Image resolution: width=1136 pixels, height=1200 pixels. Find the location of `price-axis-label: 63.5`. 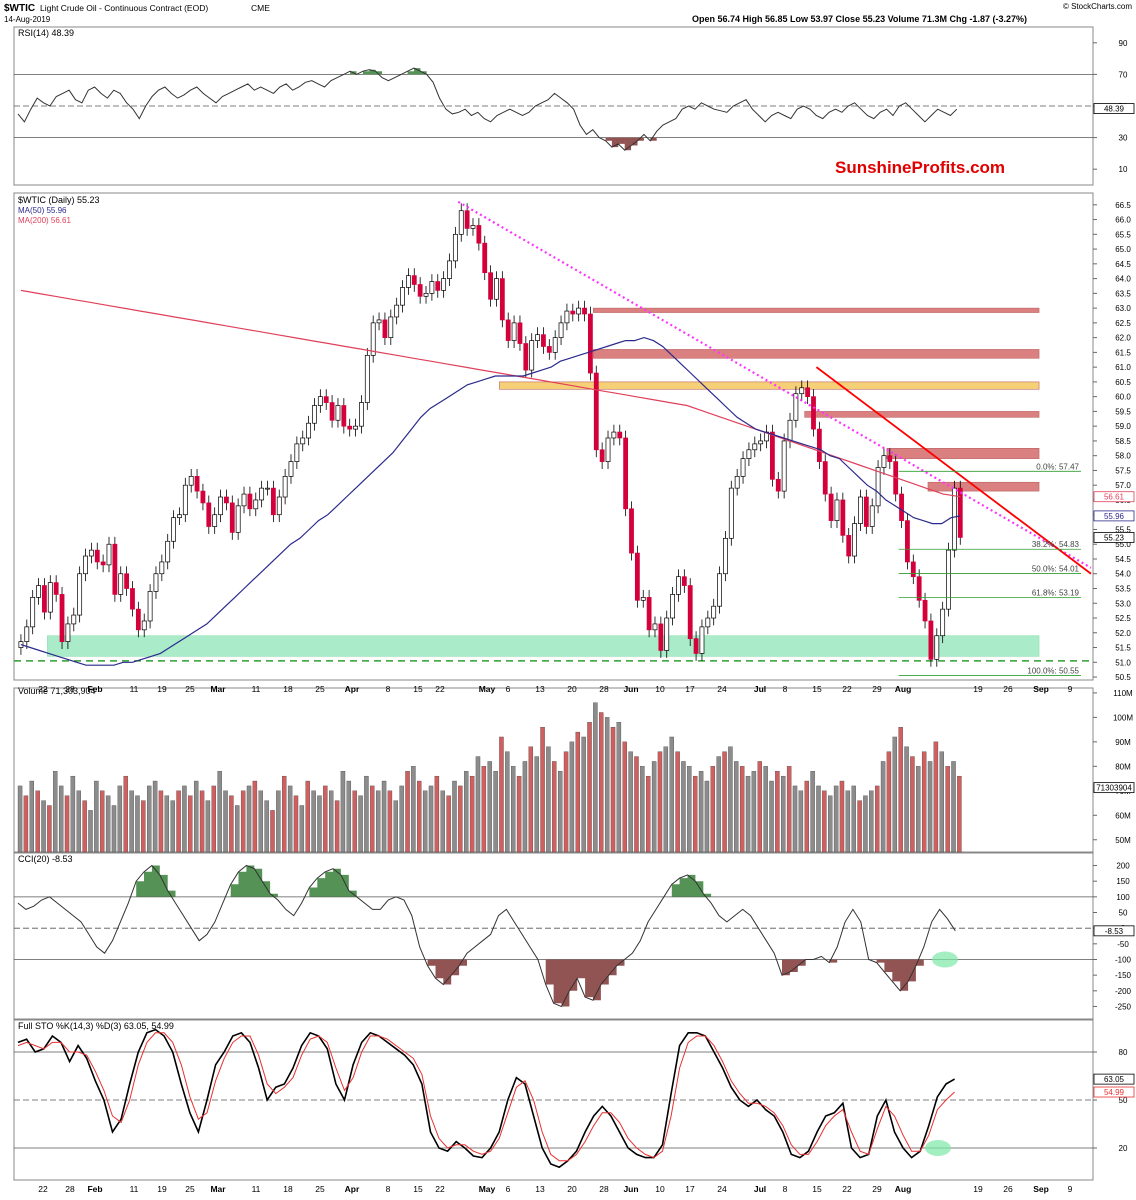

price-axis-label: 63.5 is located at coordinates (1123, 293).